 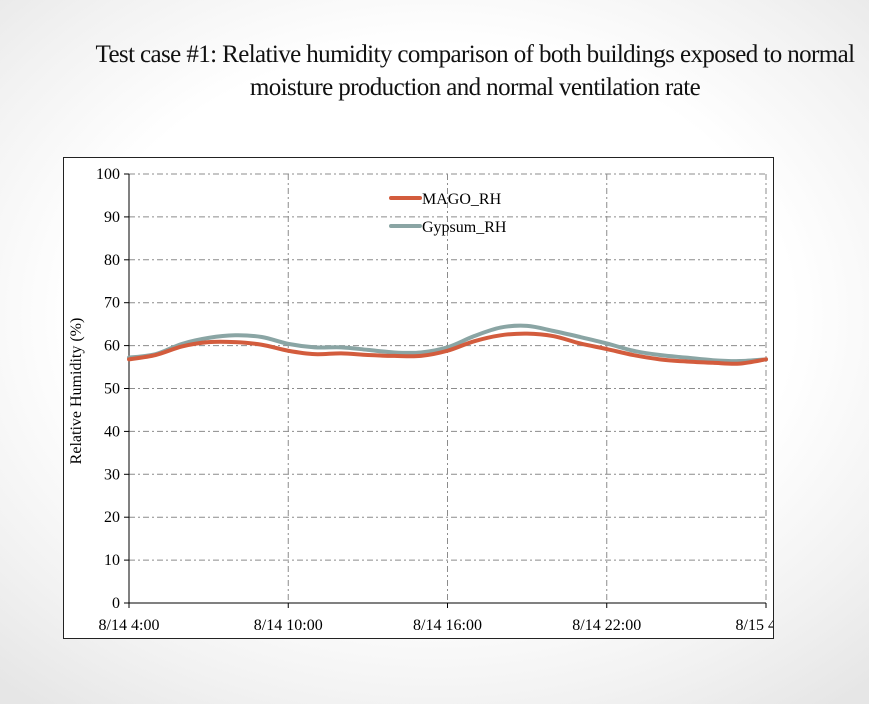 I want to click on y-tick-label: 50, so click(x=112, y=389).